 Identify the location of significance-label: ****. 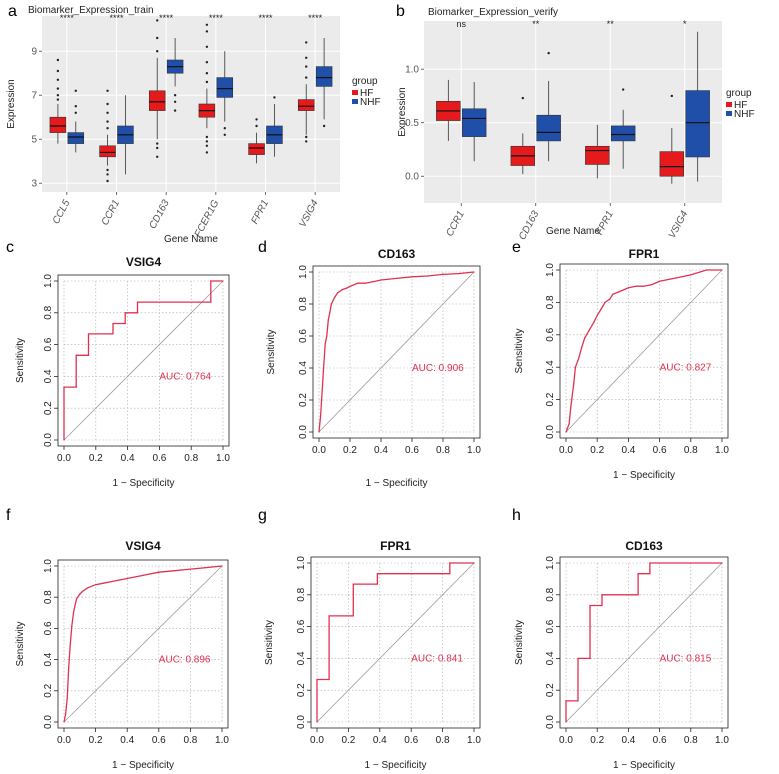
(265, 18).